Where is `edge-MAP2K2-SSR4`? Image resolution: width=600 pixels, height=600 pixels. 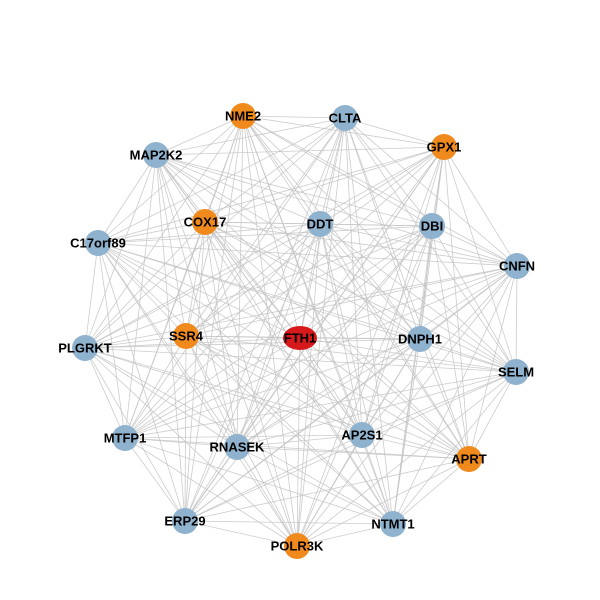
edge-MAP2K2-SSR4 is located at coordinates (171, 245).